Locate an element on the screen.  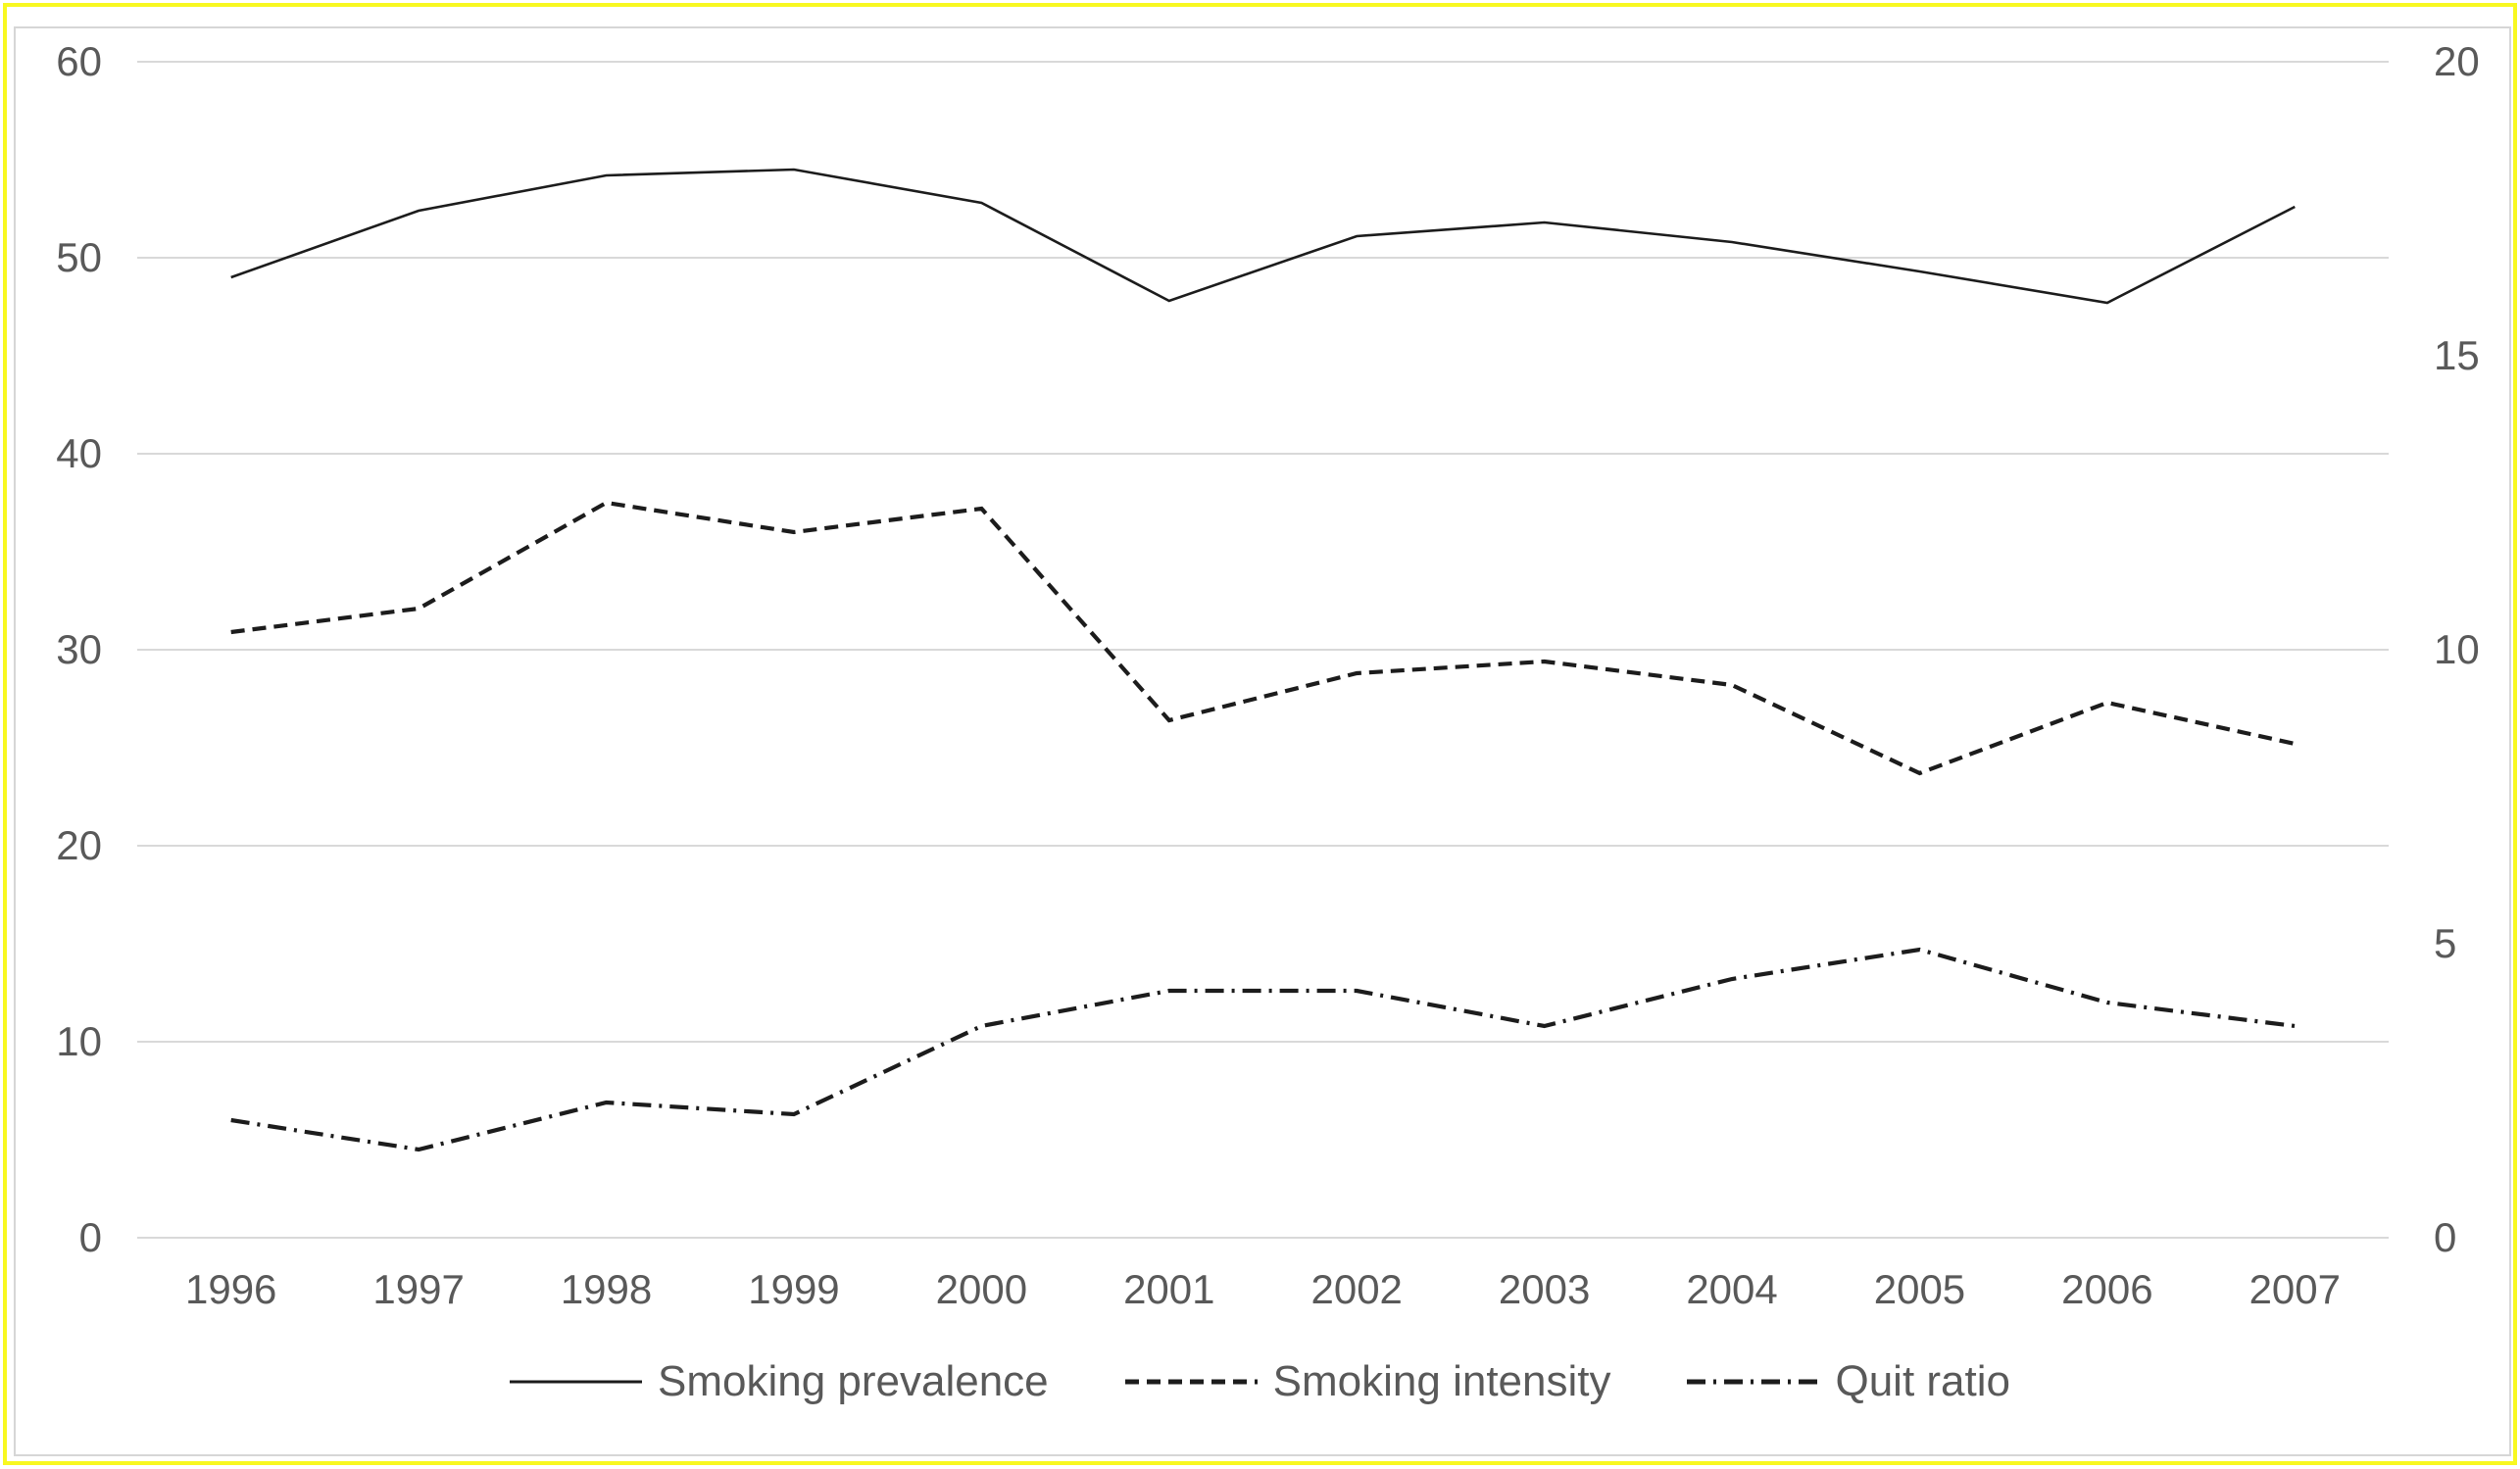
y-axis-tick-left: 0 is located at coordinates (90, 1237).